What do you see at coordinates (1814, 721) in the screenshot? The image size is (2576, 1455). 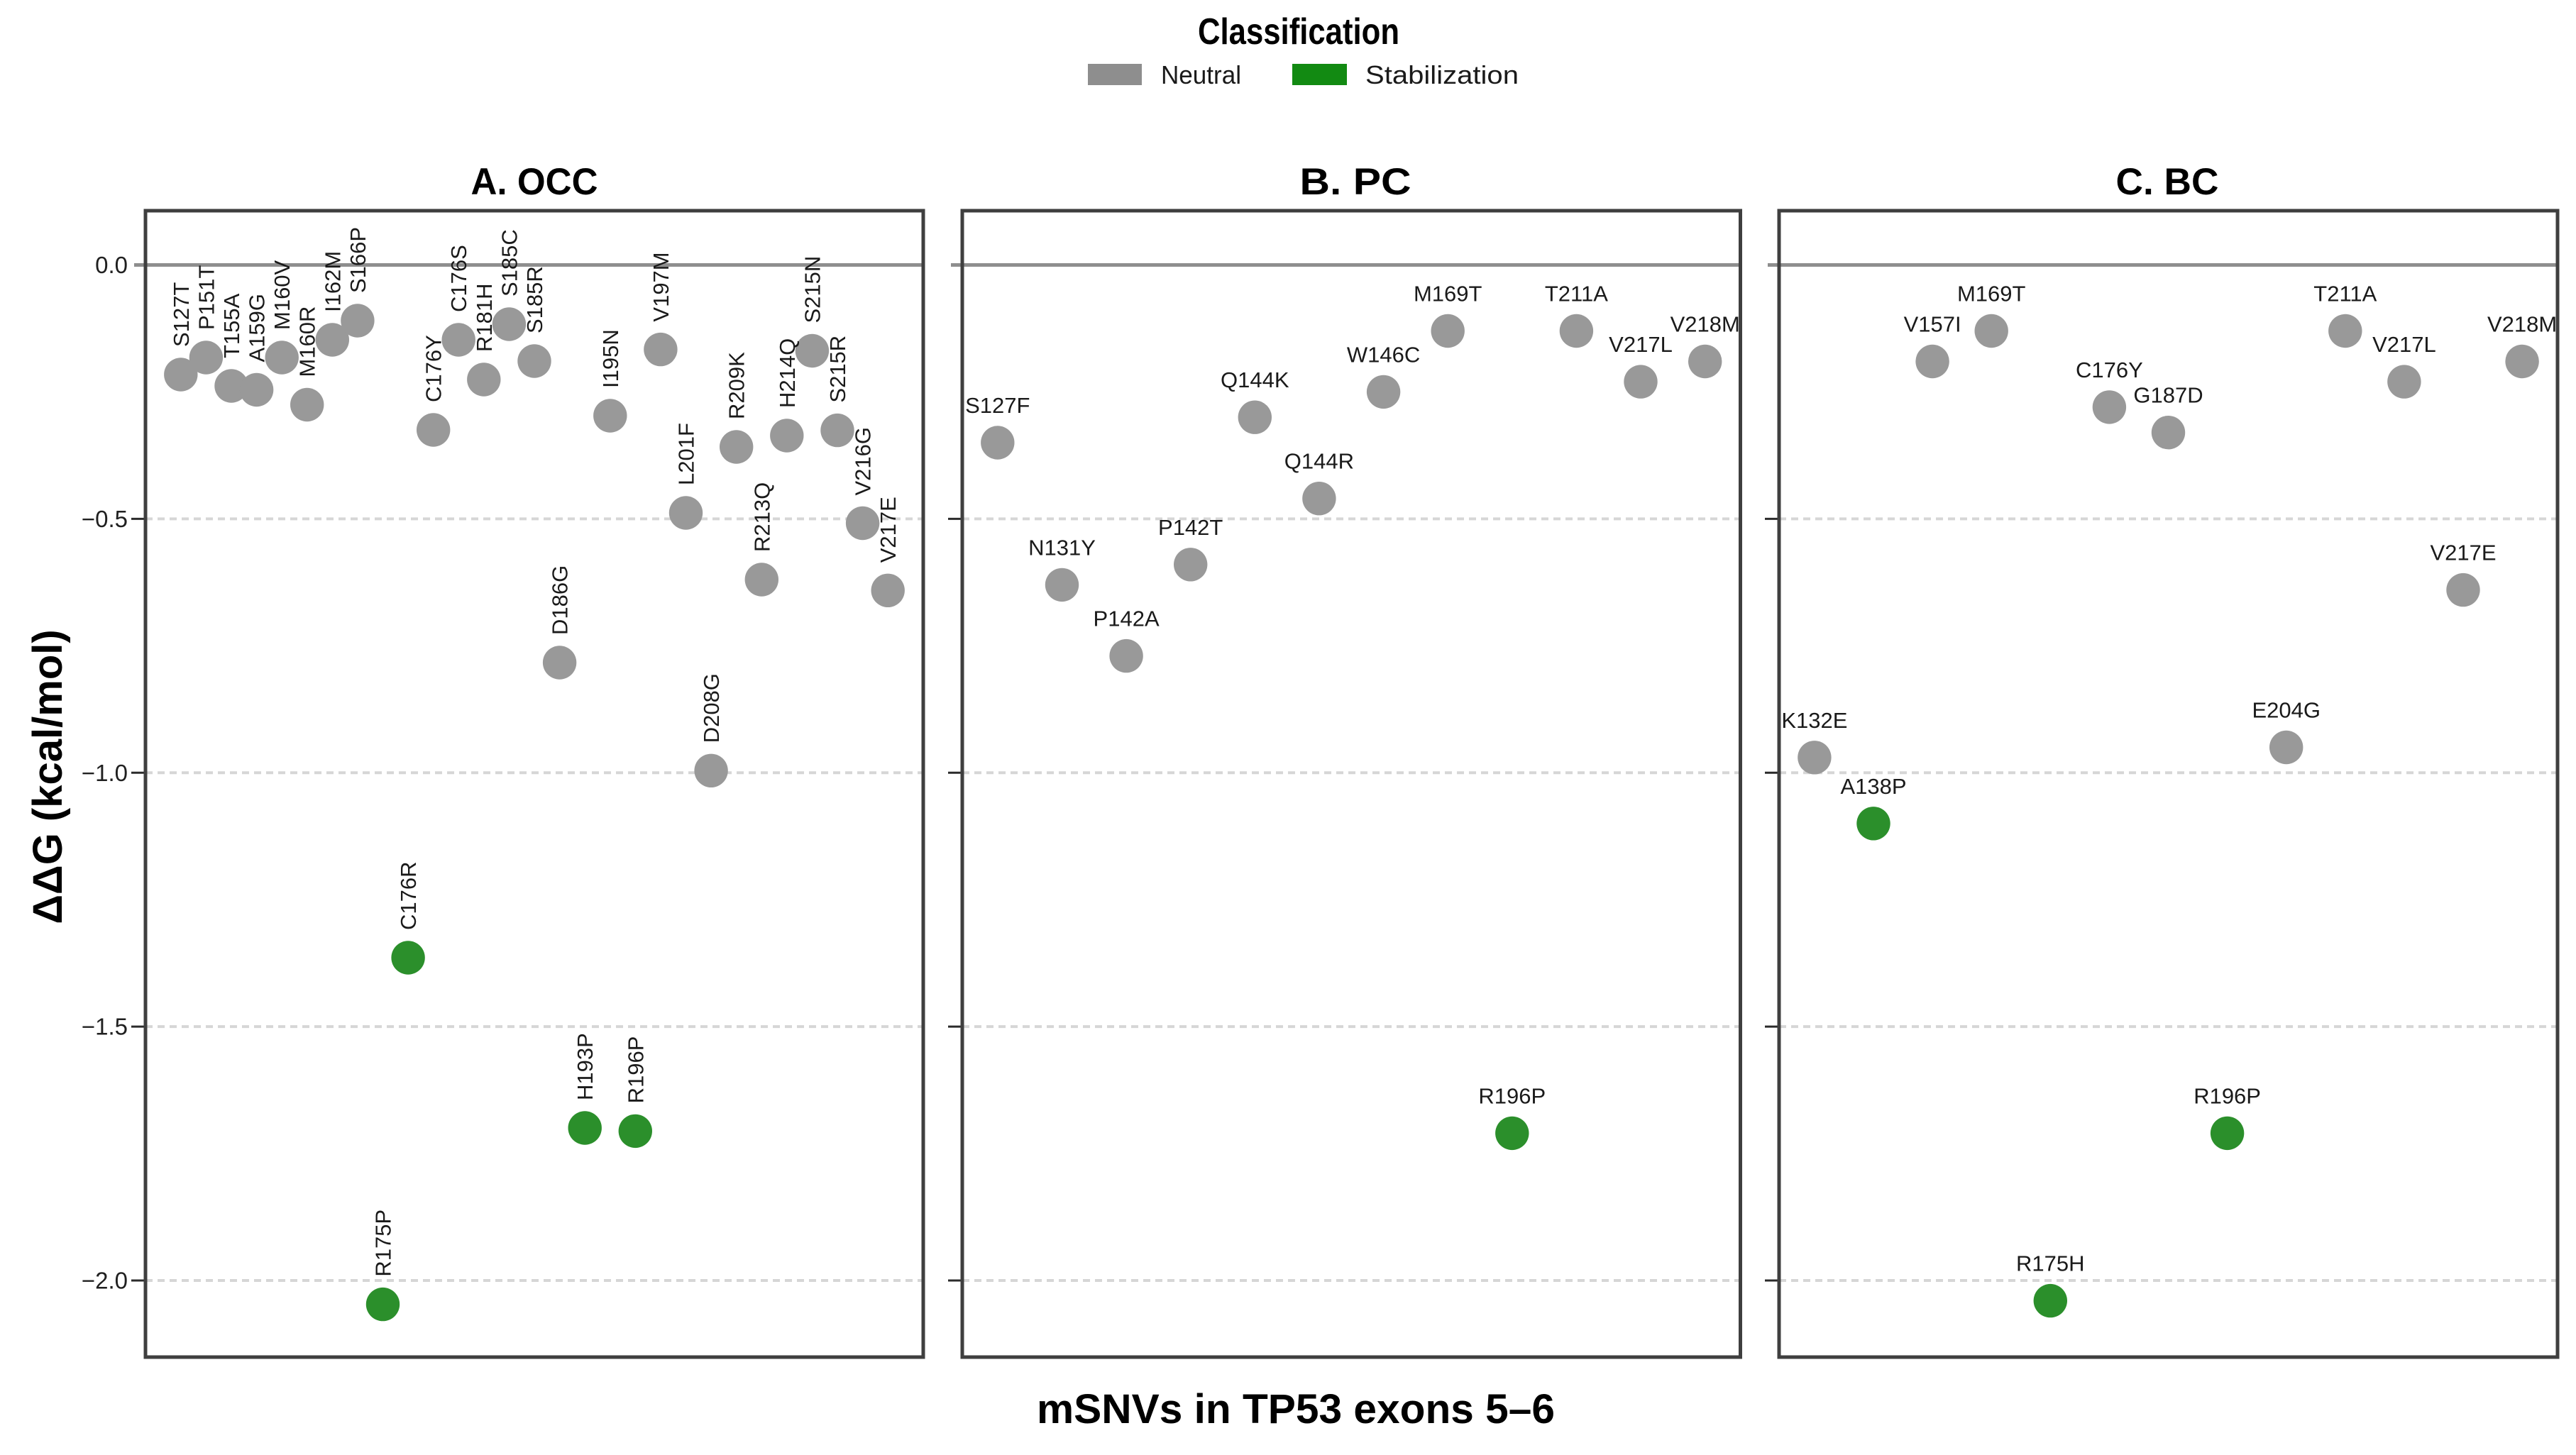 I see `svg-text: K132E` at bounding box center [1814, 721].